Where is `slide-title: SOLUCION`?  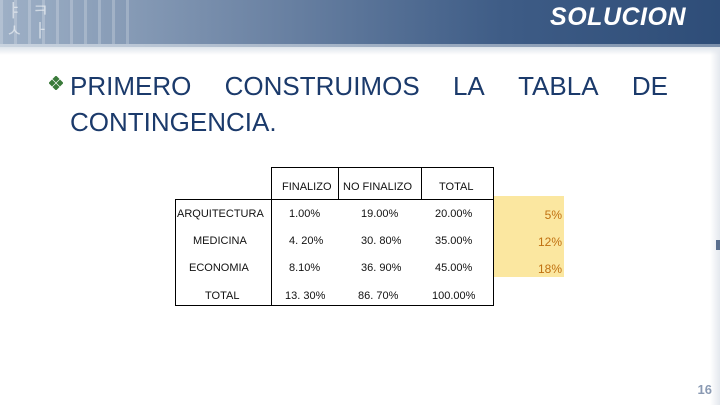
slide-title: SOLUCION is located at coordinates (618, 17).